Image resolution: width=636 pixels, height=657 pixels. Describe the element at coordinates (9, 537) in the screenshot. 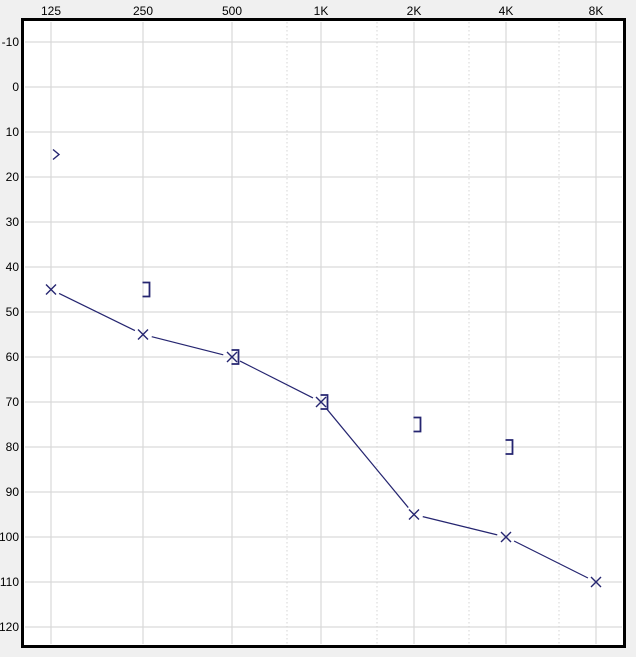

I see `db-label: 100` at that location.